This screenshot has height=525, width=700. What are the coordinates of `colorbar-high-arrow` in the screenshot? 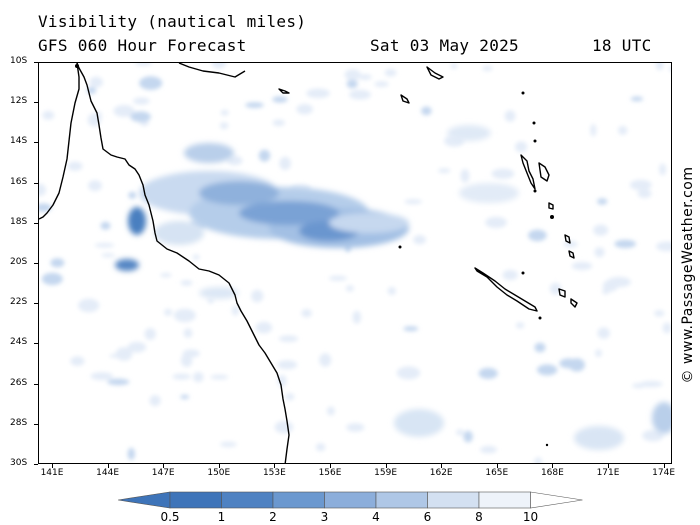 It's located at (556, 500).